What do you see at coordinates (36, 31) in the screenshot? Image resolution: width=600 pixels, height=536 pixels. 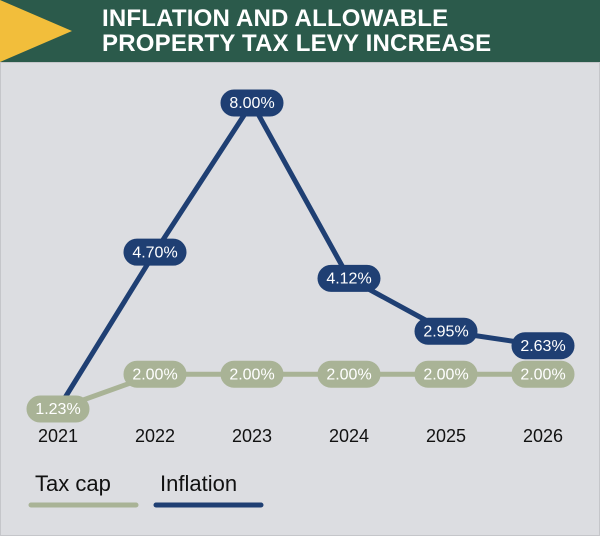 I see `header-arrow` at bounding box center [36, 31].